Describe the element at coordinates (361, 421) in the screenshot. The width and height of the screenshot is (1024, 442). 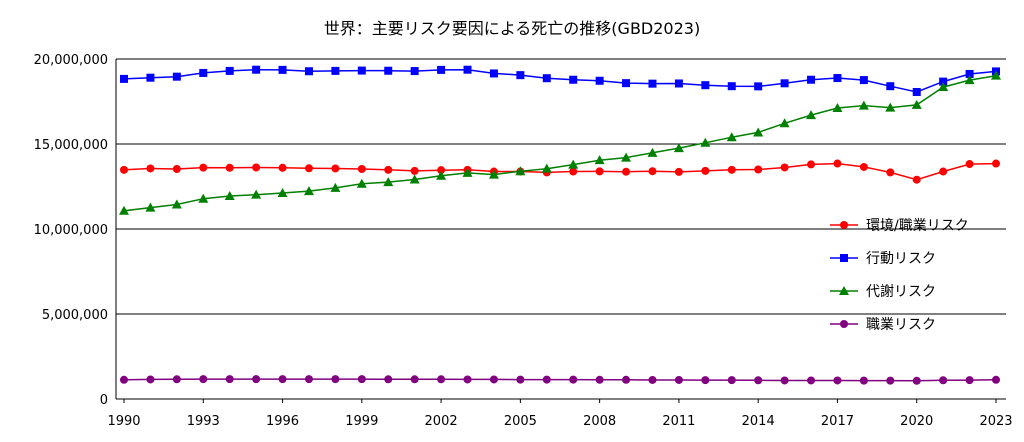
I see `x-tick-label: 1999` at that location.